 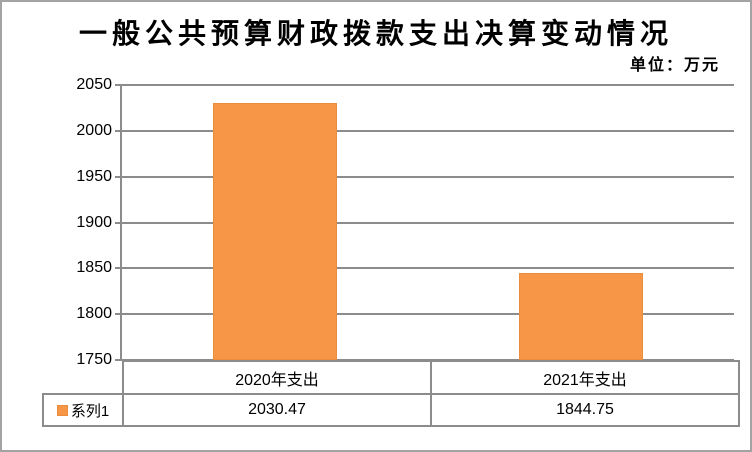 I want to click on legend-series-label: 系列1, so click(x=90, y=411).